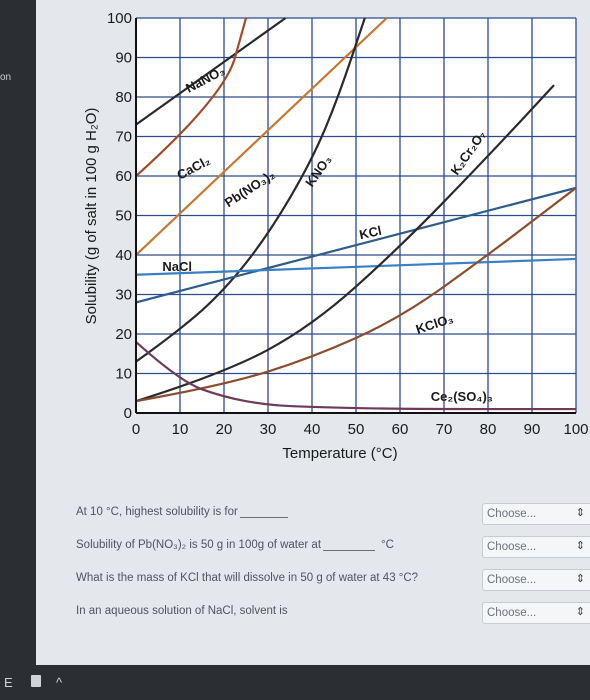  What do you see at coordinates (36, 681) in the screenshot?
I see `speaker-icon` at bounding box center [36, 681].